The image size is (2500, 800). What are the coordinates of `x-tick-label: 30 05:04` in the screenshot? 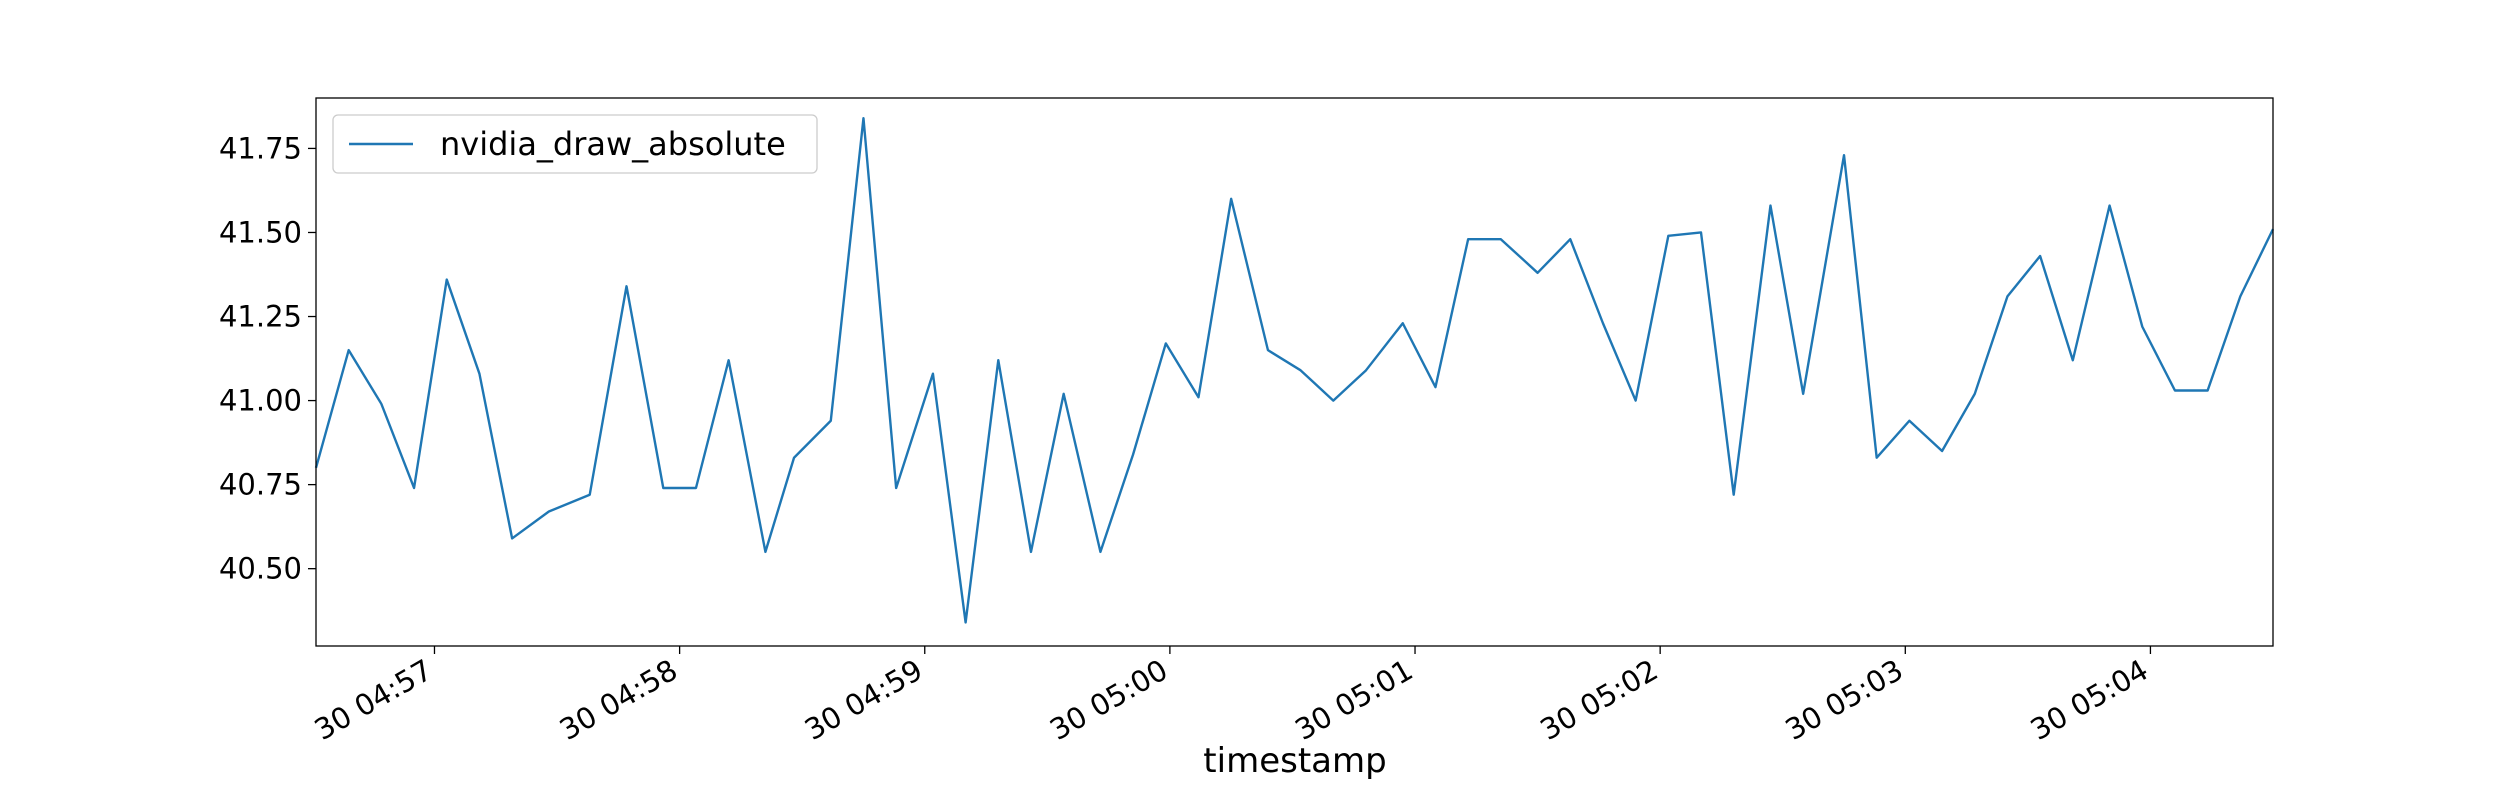 It's located at (2089, 700).